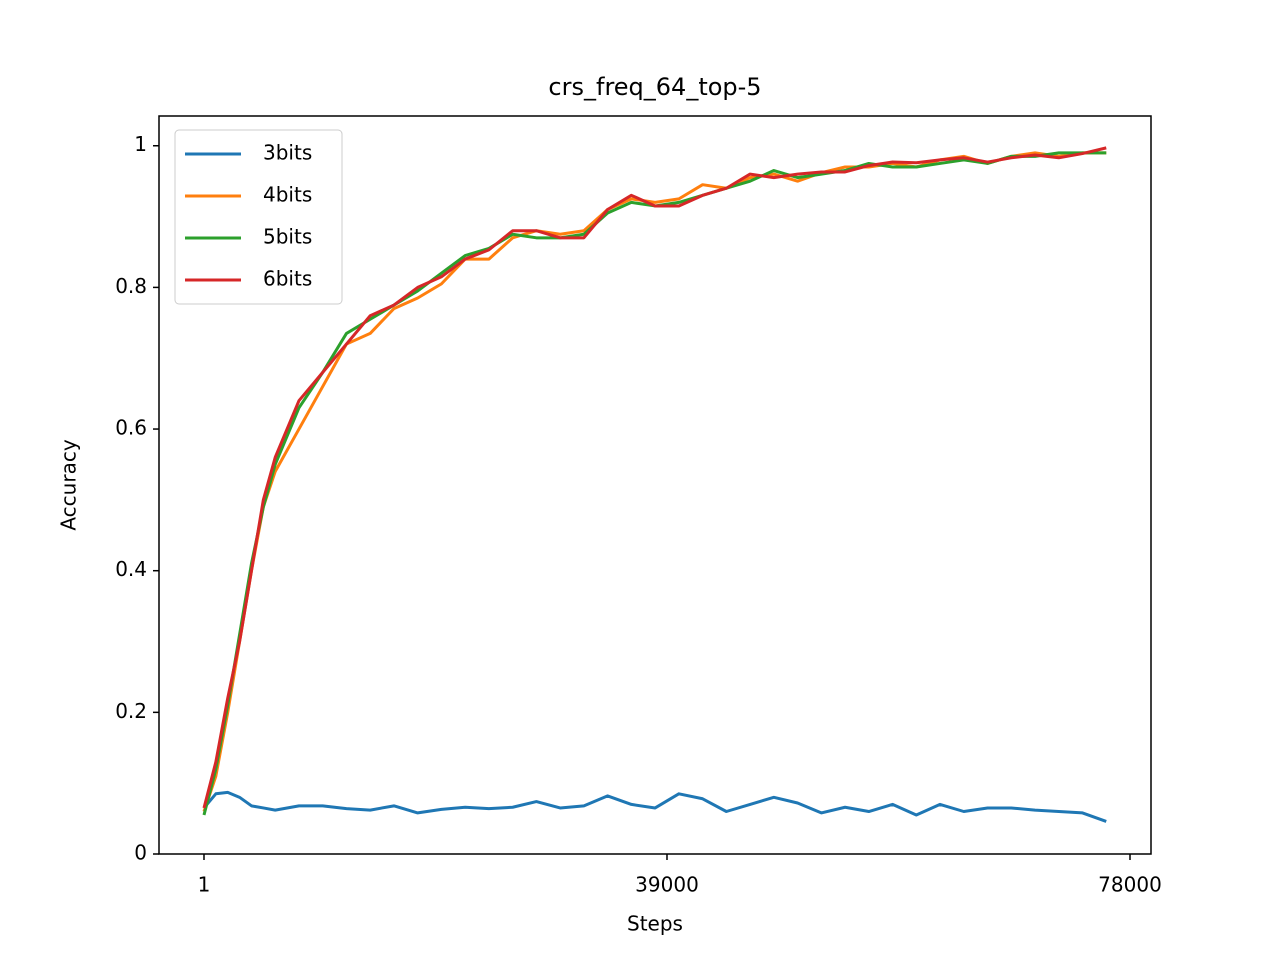 Image resolution: width=1280 pixels, height=960 pixels. I want to click on x-tick-label: 39000, so click(667, 885).